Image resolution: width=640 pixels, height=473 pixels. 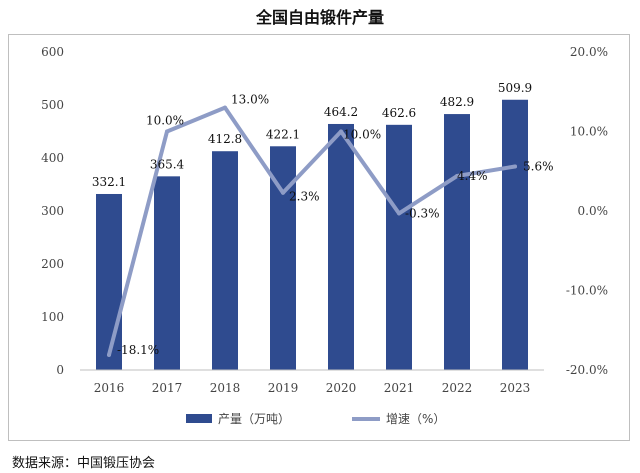 What do you see at coordinates (304, 197) in the screenshot?
I see `growth-value-label: 2.3%` at bounding box center [304, 197].